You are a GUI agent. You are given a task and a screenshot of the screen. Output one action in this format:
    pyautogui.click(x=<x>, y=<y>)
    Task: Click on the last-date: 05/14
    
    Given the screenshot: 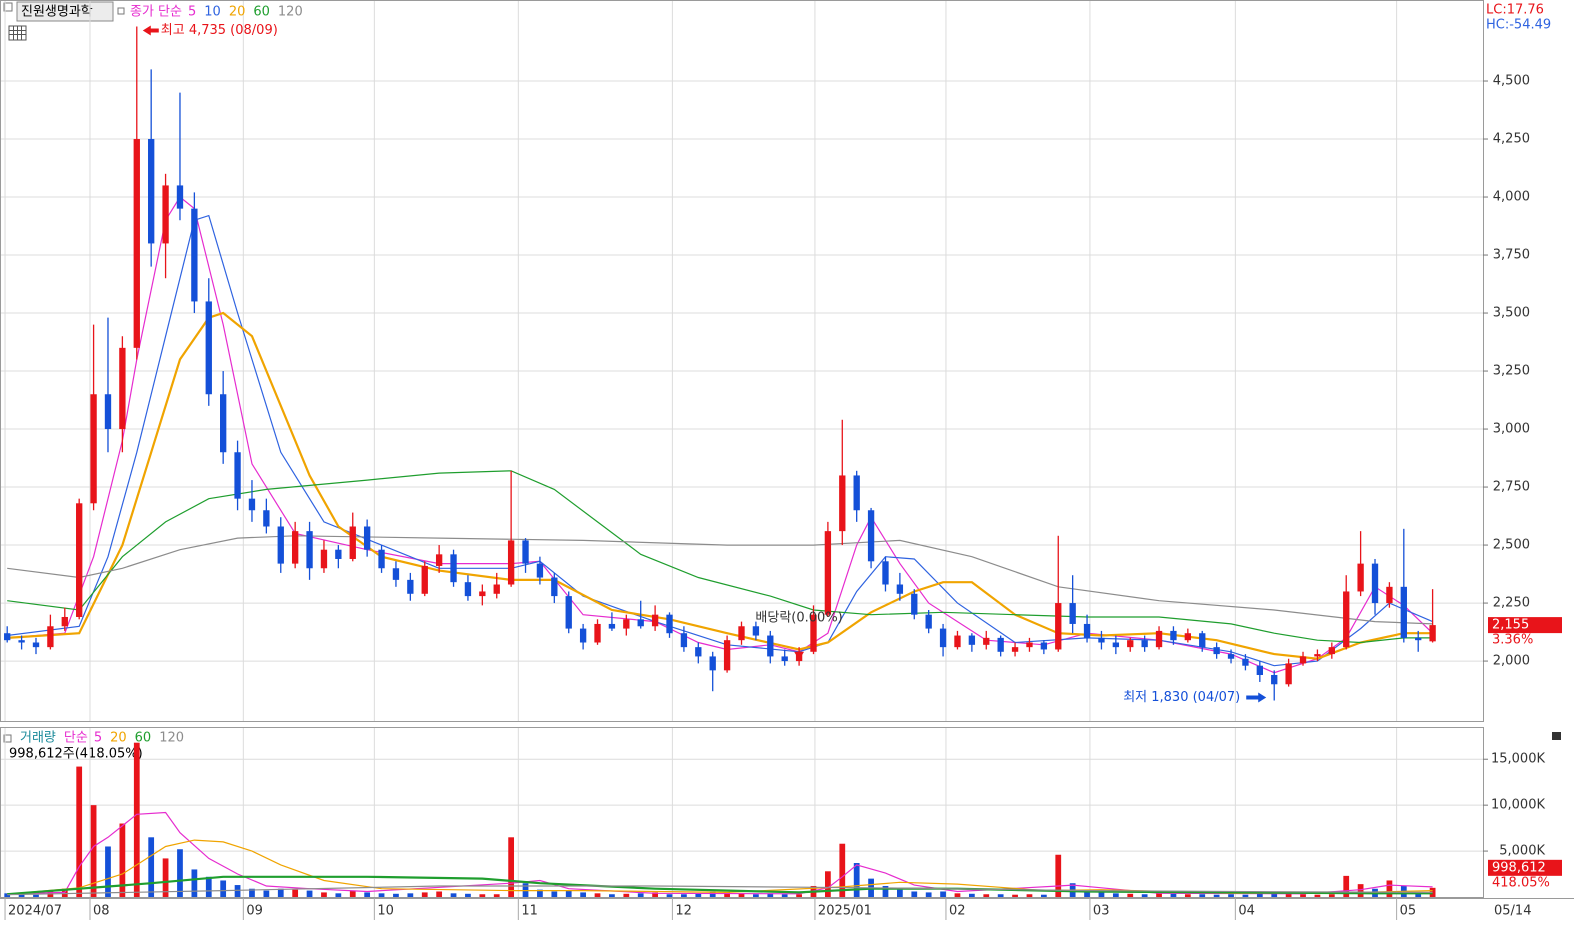 What is the action you would take?
    pyautogui.click(x=1512, y=911)
    